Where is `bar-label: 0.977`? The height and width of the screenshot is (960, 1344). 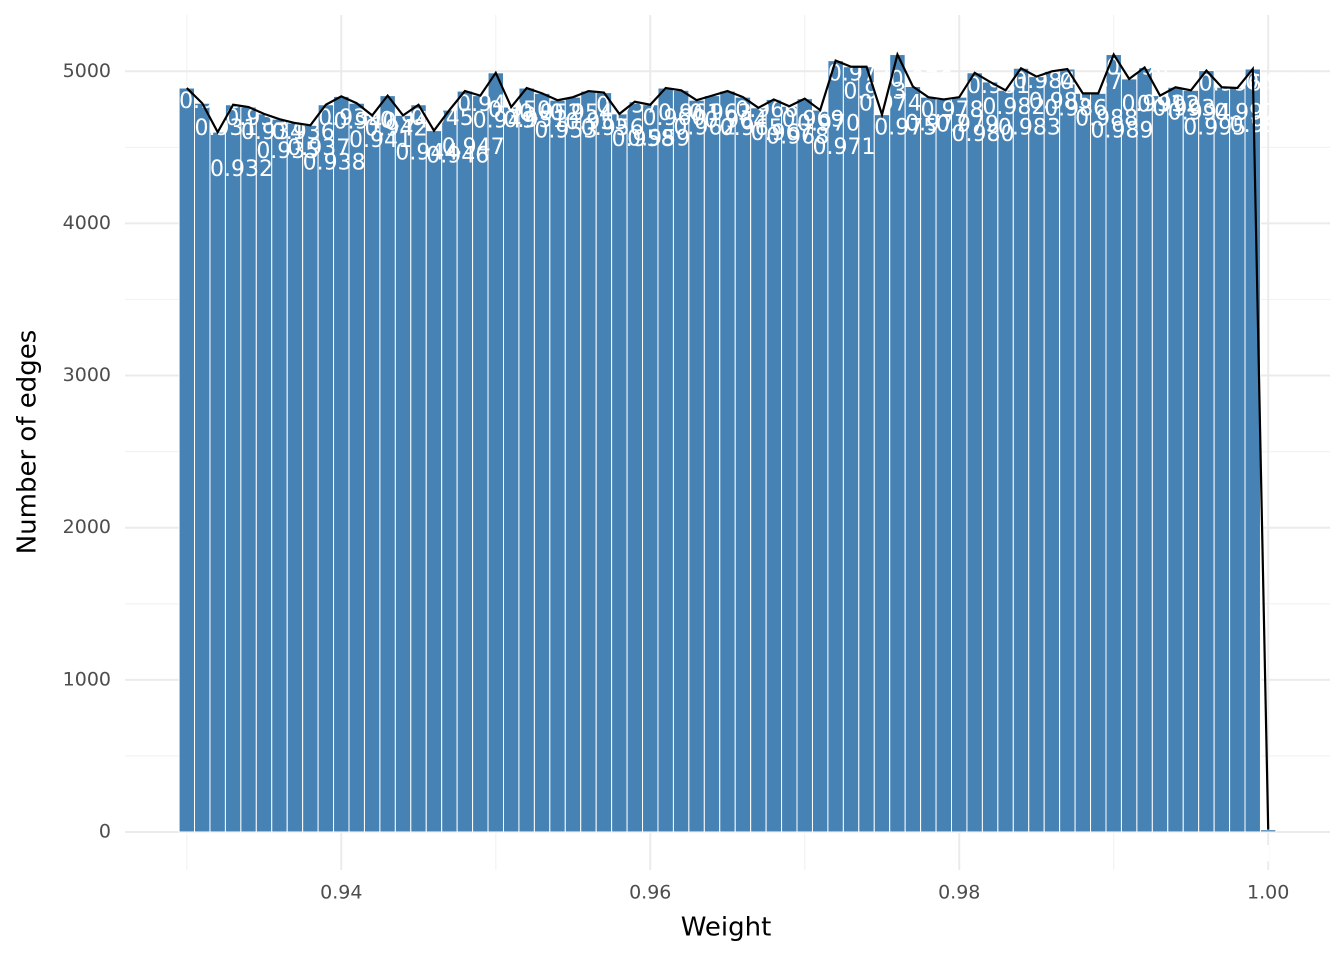 bar-label: 0.977 is located at coordinates (936, 124).